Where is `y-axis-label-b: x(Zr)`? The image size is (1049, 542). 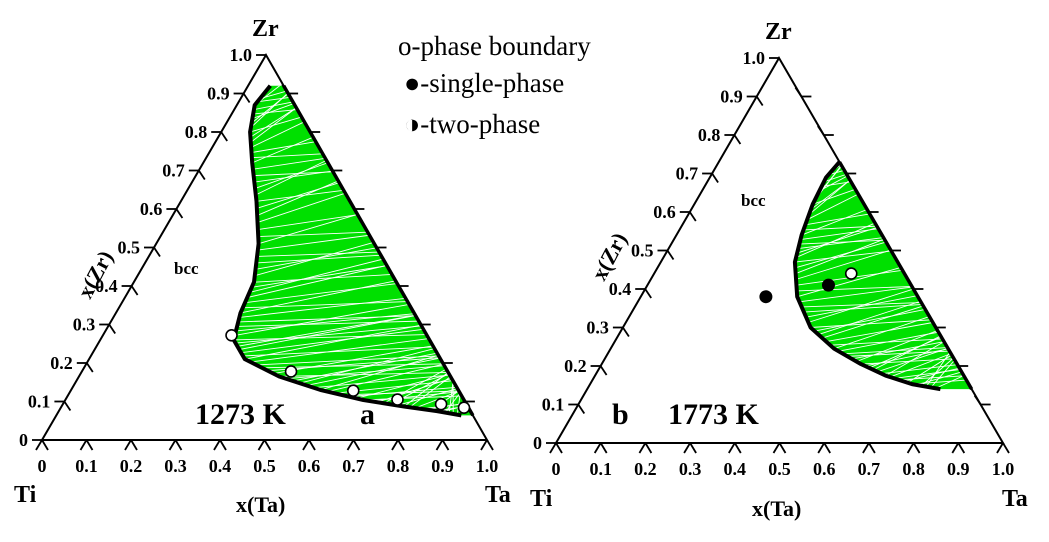
y-axis-label-b: x(Zr) is located at coordinates (609, 256).